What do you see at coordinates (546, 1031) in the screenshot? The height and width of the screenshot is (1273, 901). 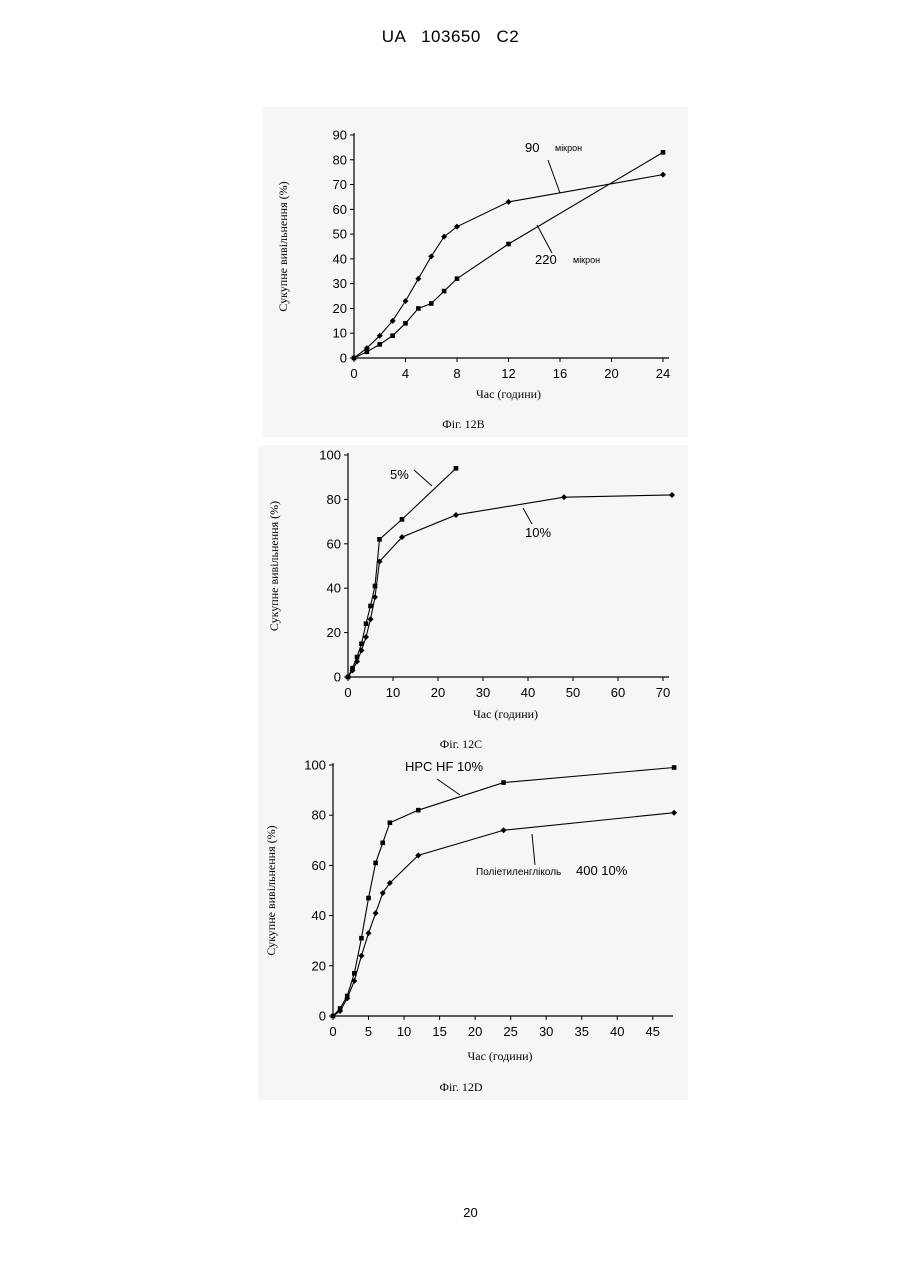 I see `x-tick-label: 30` at bounding box center [546, 1031].